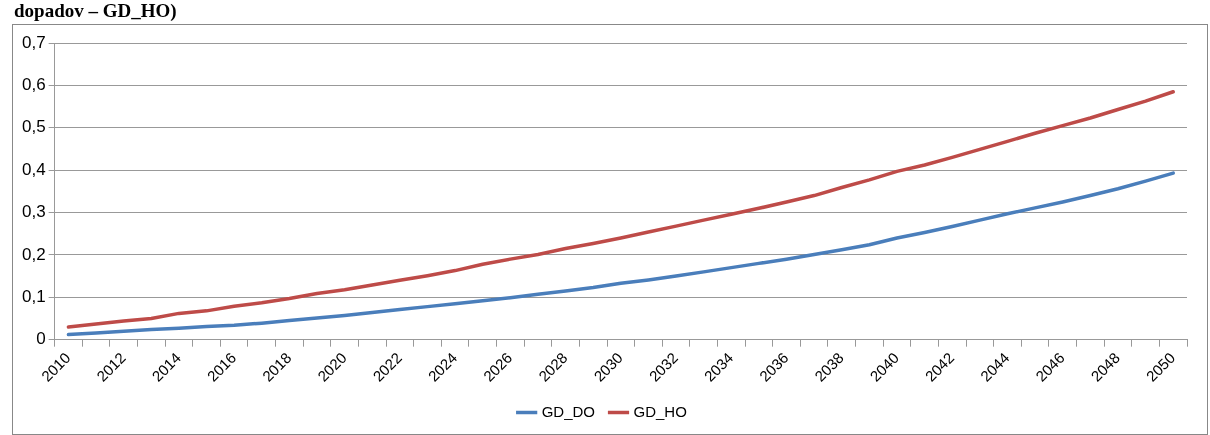 The image size is (1210, 435). What do you see at coordinates (33, 127) in the screenshot?
I see `y-tick-label: 0,5` at bounding box center [33, 127].